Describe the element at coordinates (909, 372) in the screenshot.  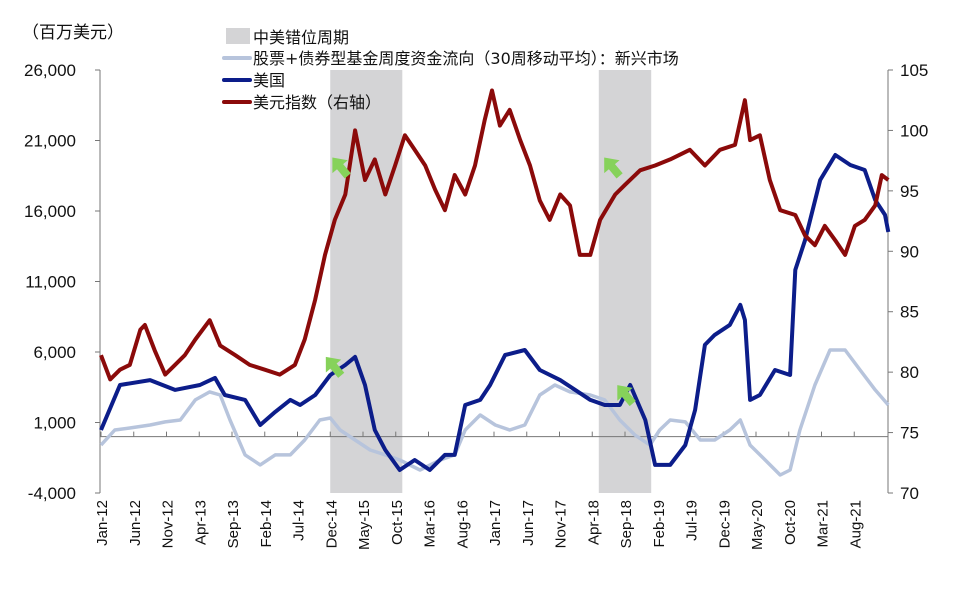
I see `right-tick-label: 80` at that location.